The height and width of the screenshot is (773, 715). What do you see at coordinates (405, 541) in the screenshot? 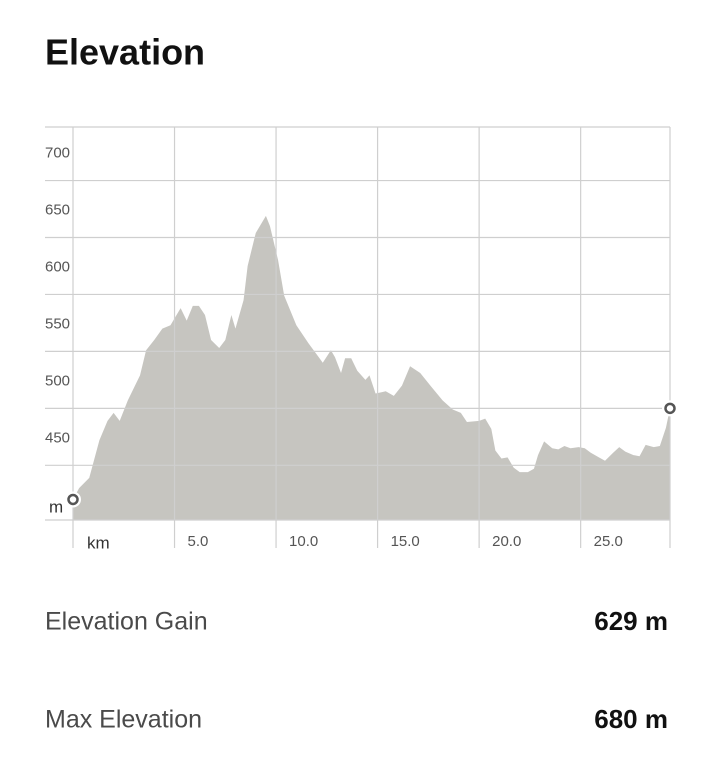
I see `x-tick-label: 15.0` at bounding box center [405, 541].